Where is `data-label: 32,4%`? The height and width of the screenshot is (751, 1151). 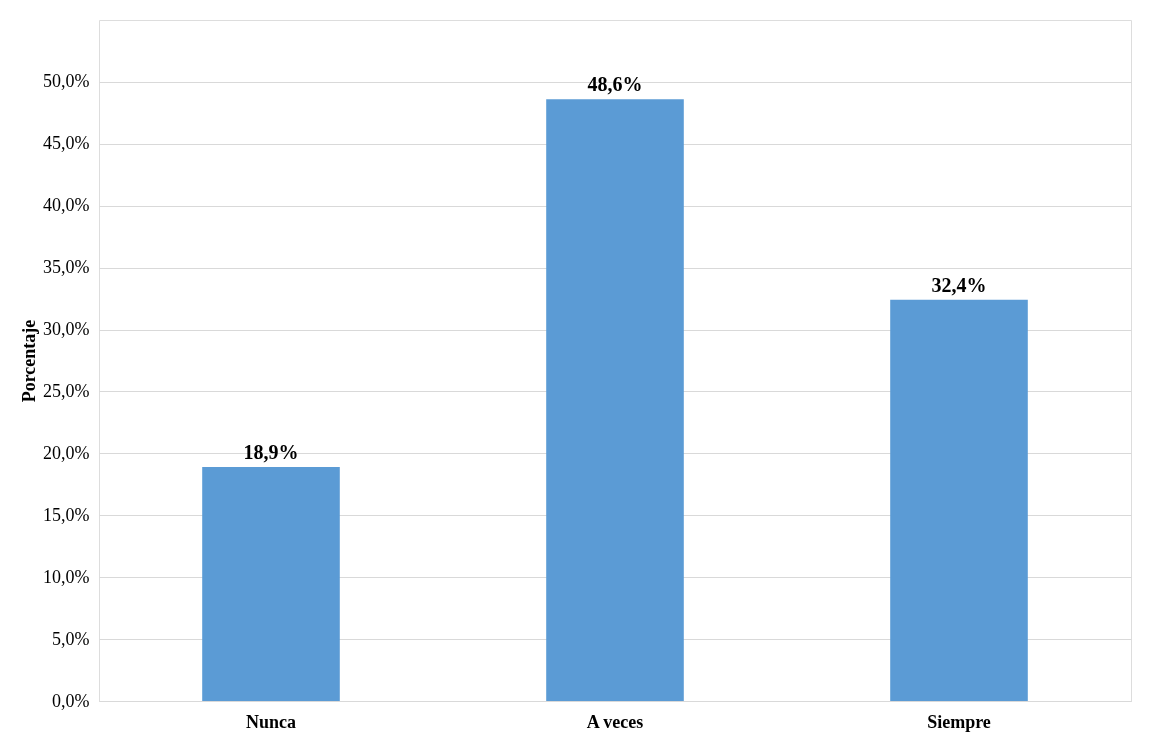
data-label: 32,4% is located at coordinates (959, 284).